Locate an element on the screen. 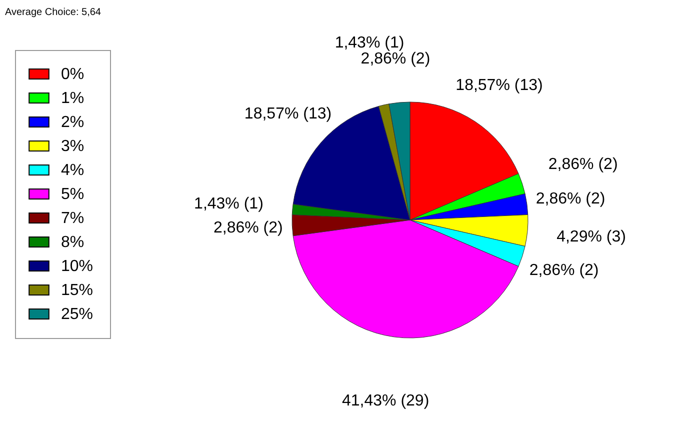 The image size is (691, 432). chart-title: Average Choice: 5,64 is located at coordinates (53, 12).